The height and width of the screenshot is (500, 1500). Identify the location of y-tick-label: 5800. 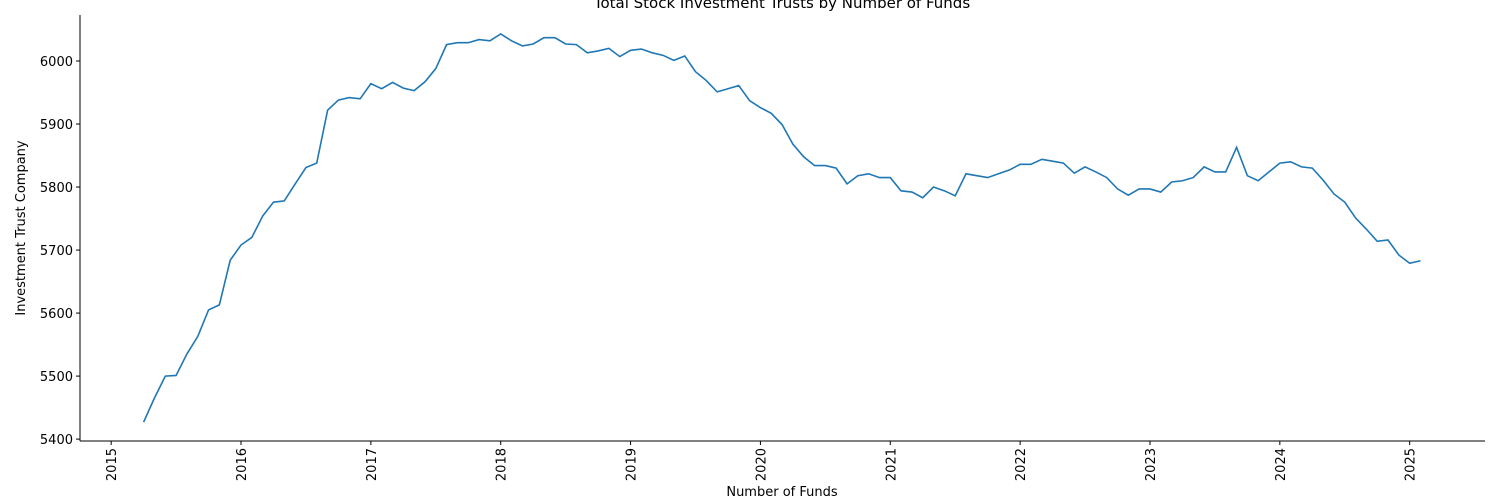
(56, 188).